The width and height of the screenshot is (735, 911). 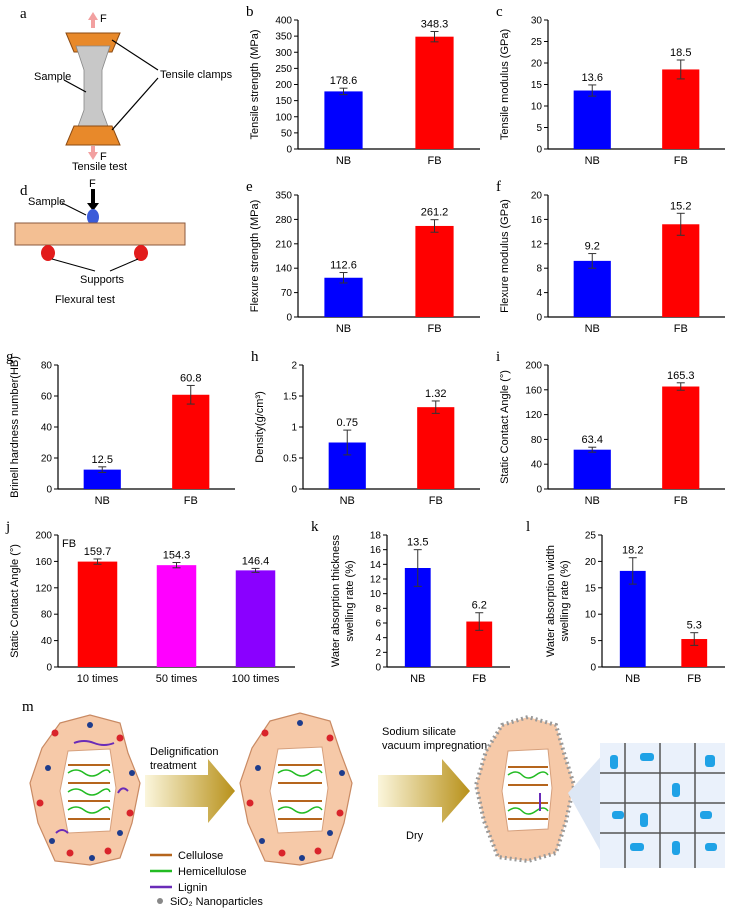 I want to click on panel-letter-c: c, so click(x=499, y=12).